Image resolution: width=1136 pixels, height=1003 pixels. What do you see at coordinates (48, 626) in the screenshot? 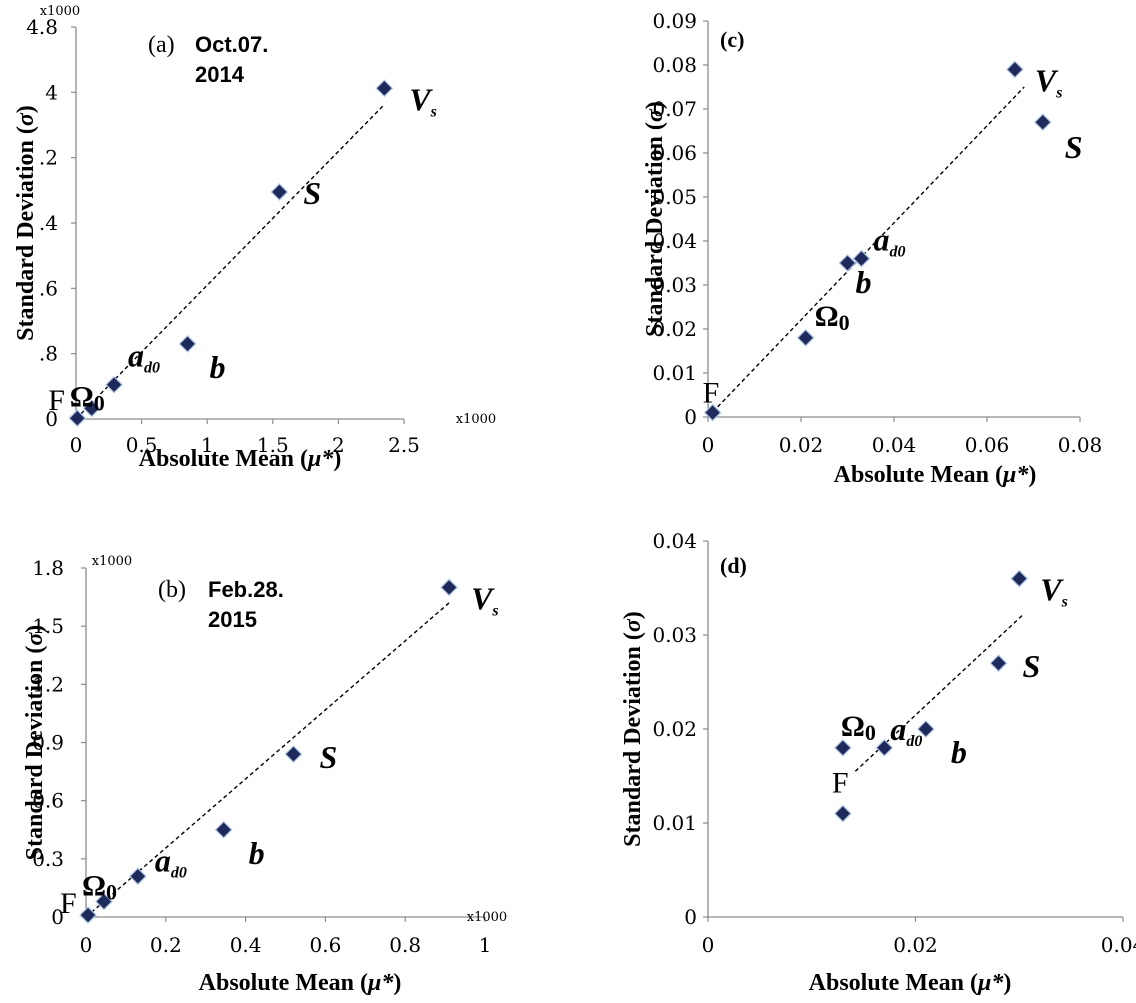
I see `panel-b-y-tick-label: 1.5` at bounding box center [48, 626].